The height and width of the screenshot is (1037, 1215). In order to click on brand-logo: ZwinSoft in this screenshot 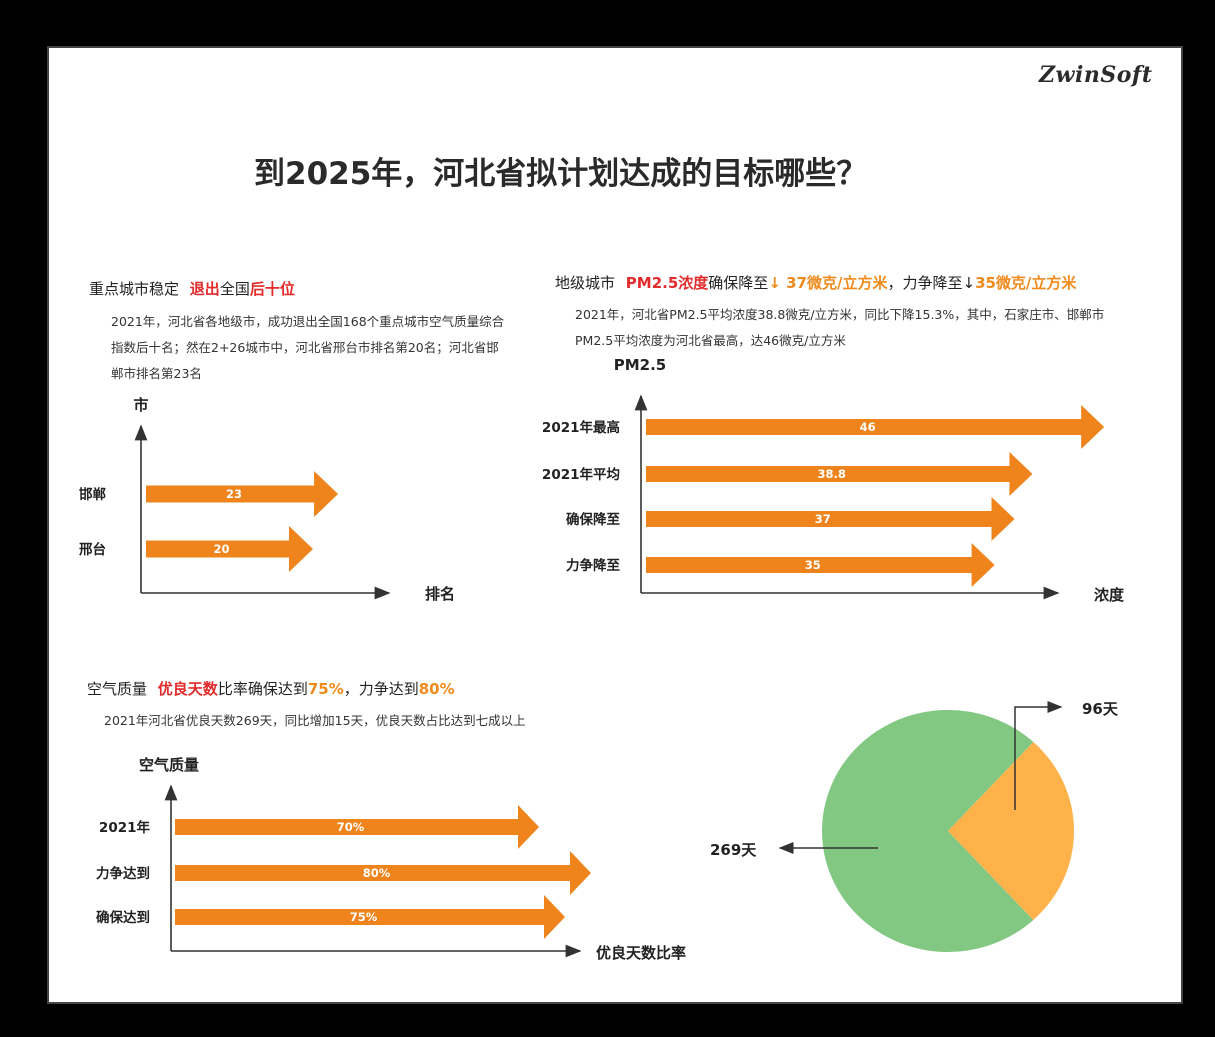, I will do `click(1096, 75)`.